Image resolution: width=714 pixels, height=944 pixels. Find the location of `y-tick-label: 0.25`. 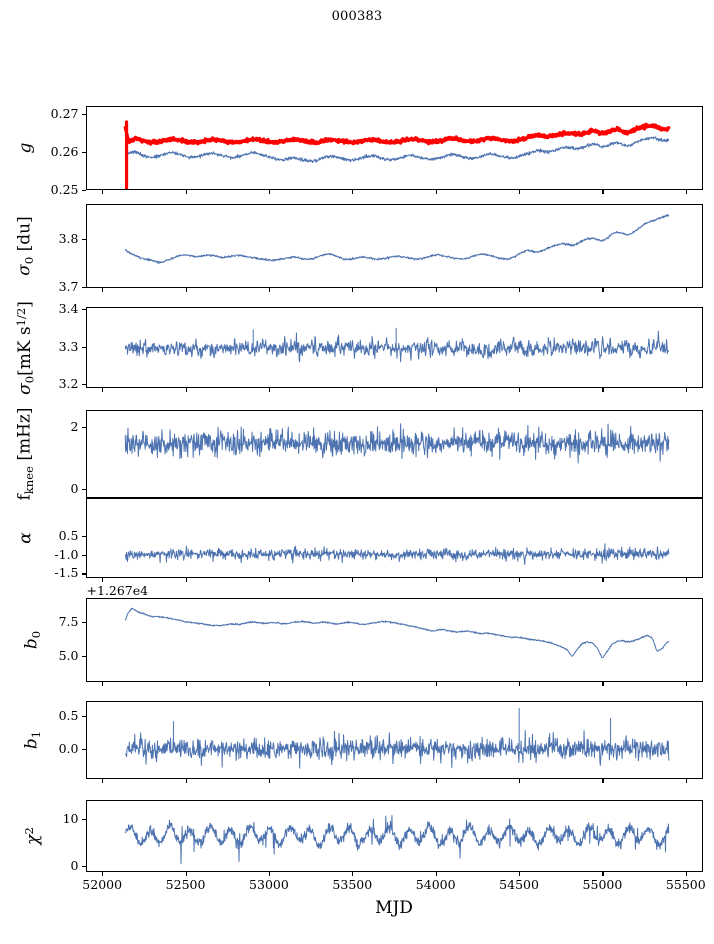

y-tick-label: 0.25 is located at coordinates (64, 189).